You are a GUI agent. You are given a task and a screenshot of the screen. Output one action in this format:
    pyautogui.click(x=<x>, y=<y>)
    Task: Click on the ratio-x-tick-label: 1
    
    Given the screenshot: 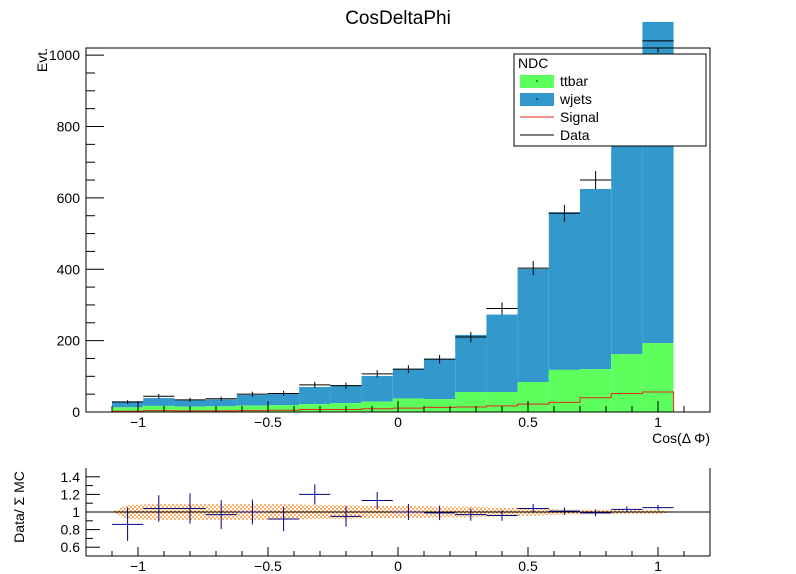 What is the action you would take?
    pyautogui.click(x=658, y=566)
    